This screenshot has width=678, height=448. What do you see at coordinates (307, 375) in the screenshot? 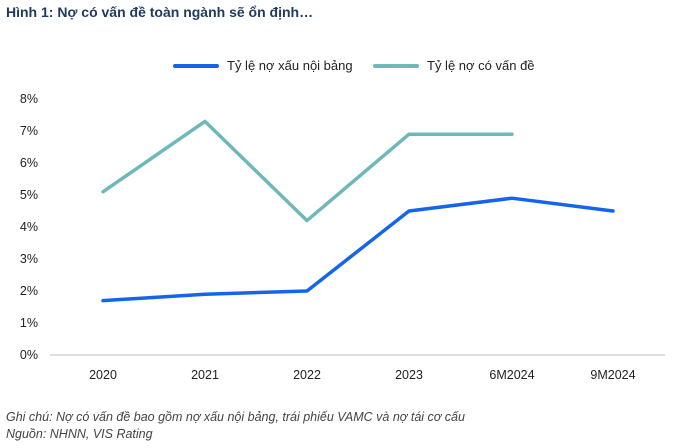
I see `x-tick-label: 2022` at bounding box center [307, 375].